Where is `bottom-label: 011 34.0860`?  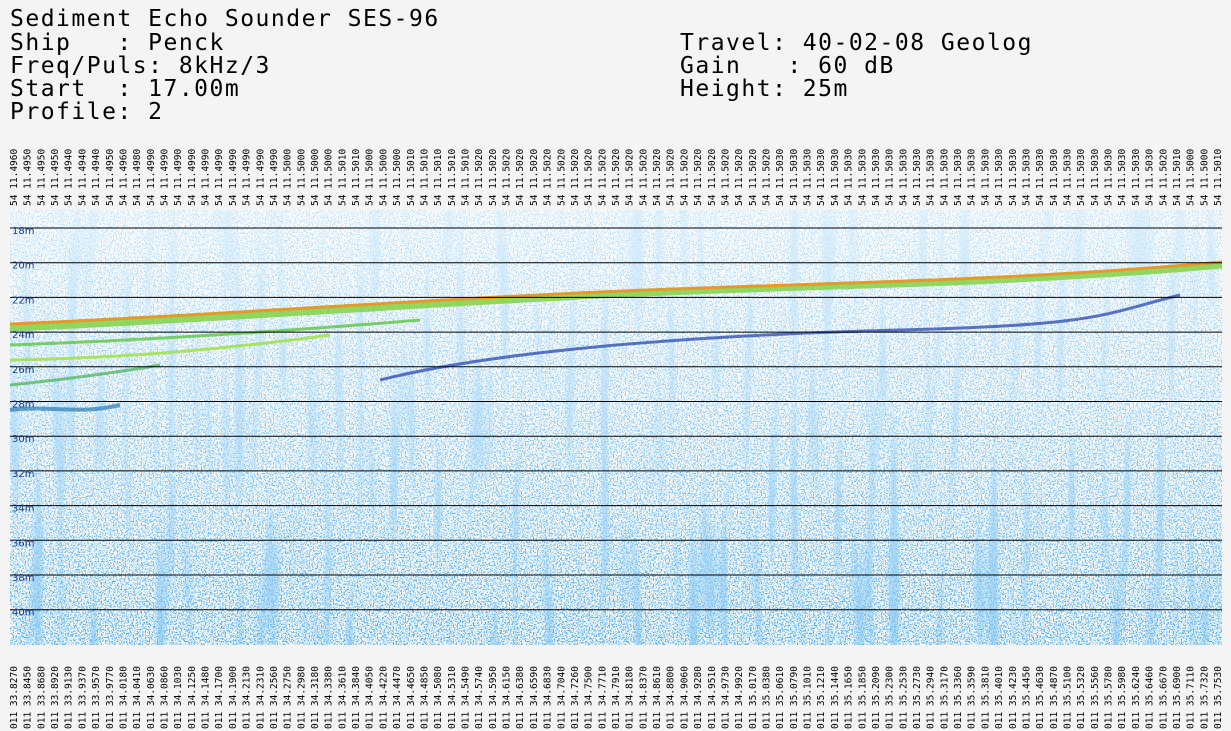 bottom-label: 011 34.0860 is located at coordinates (165, 697).